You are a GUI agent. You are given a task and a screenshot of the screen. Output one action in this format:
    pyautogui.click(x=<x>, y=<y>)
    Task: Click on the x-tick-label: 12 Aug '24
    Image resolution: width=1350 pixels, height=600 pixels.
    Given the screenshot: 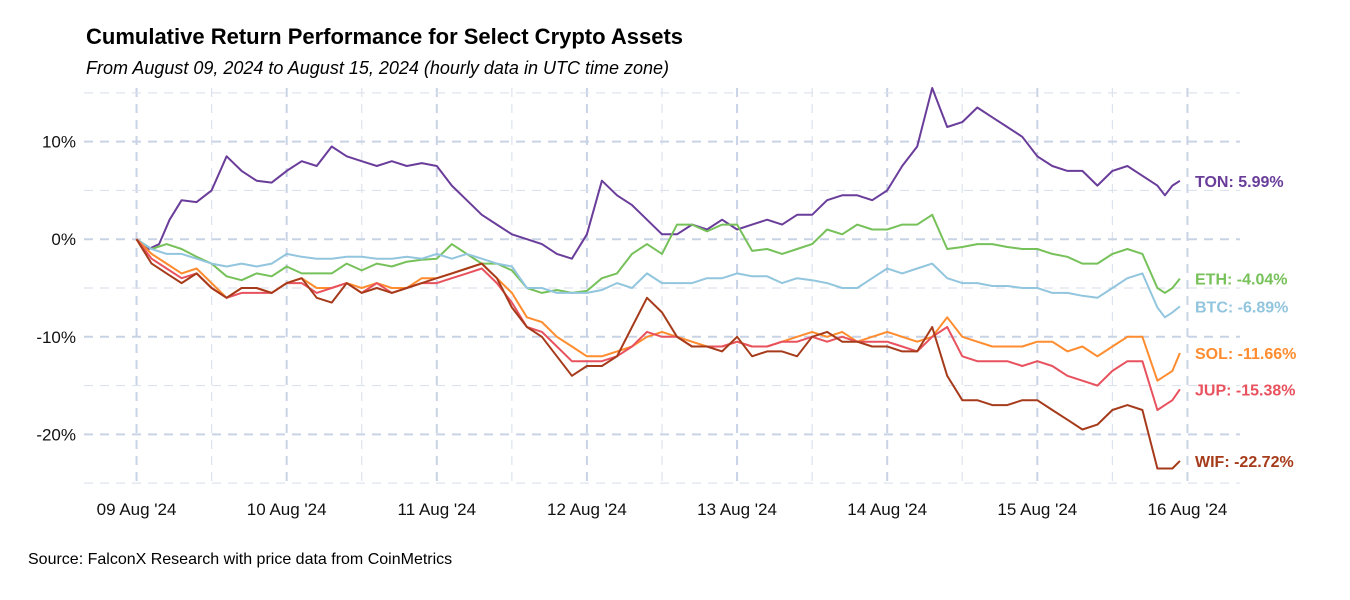 What is the action you would take?
    pyautogui.click(x=587, y=509)
    